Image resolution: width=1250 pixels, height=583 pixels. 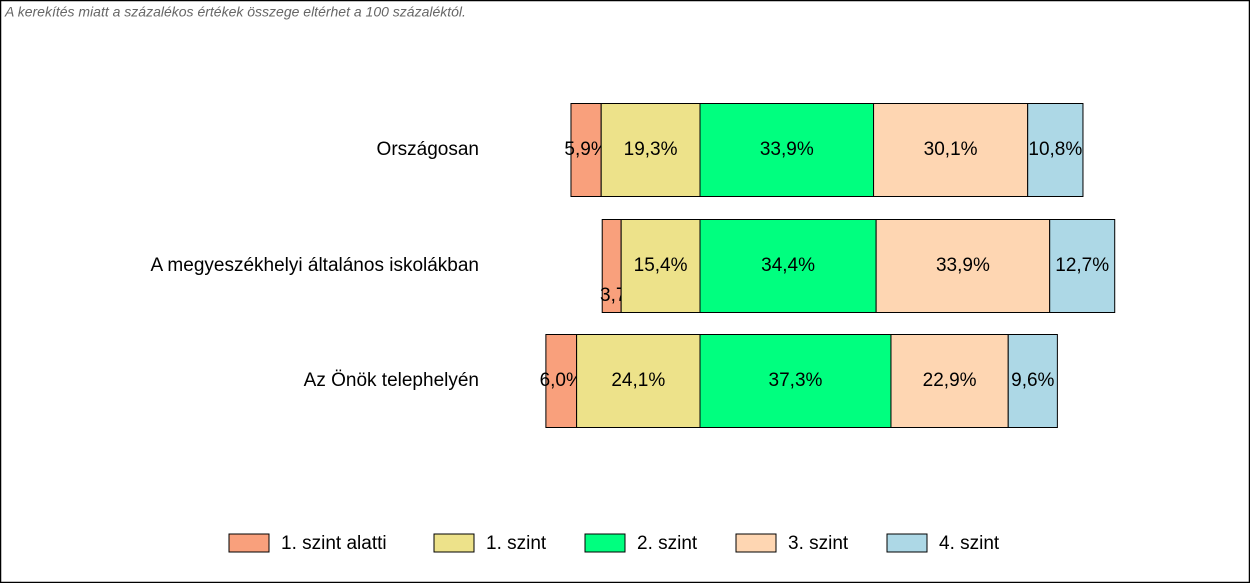 What do you see at coordinates (516, 543) in the screenshot?
I see `legend-label: 1. szint` at bounding box center [516, 543].